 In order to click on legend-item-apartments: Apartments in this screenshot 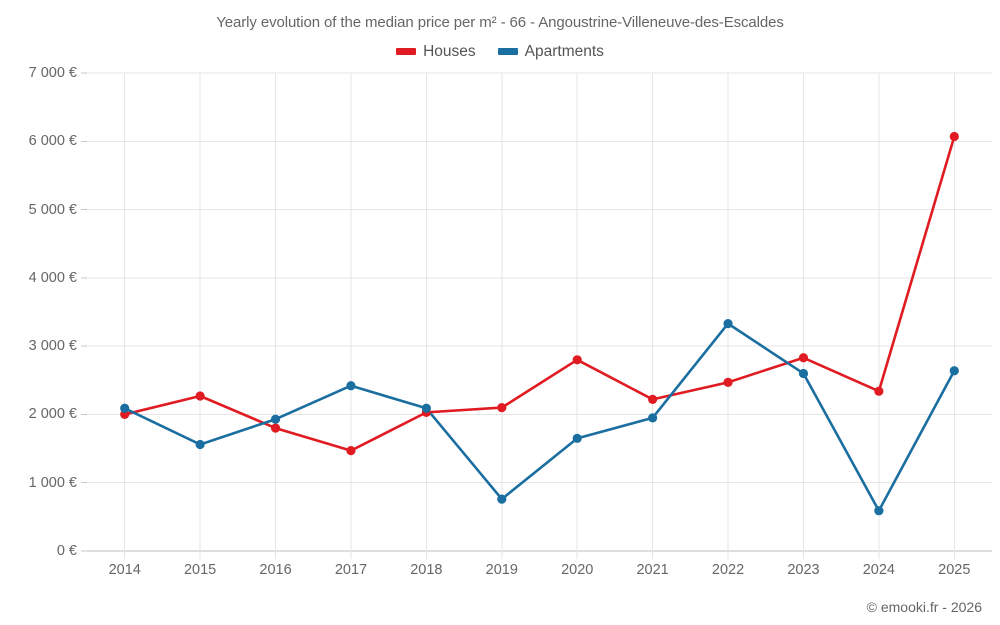, I will do `click(550, 51)`.